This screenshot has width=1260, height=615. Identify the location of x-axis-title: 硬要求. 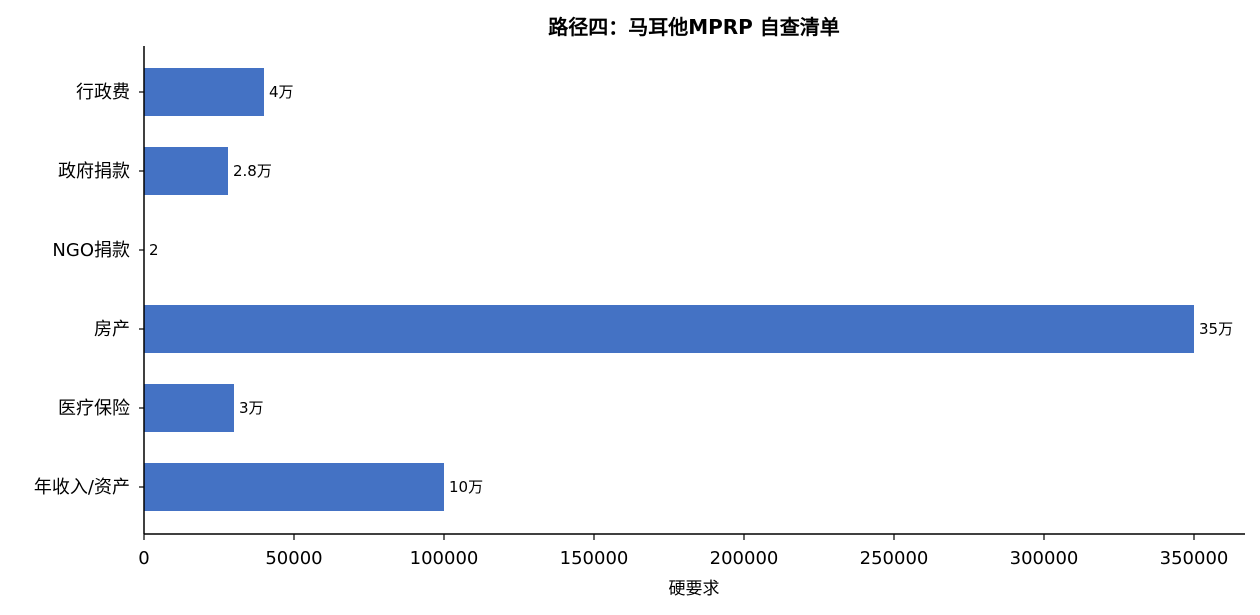
(694, 589).